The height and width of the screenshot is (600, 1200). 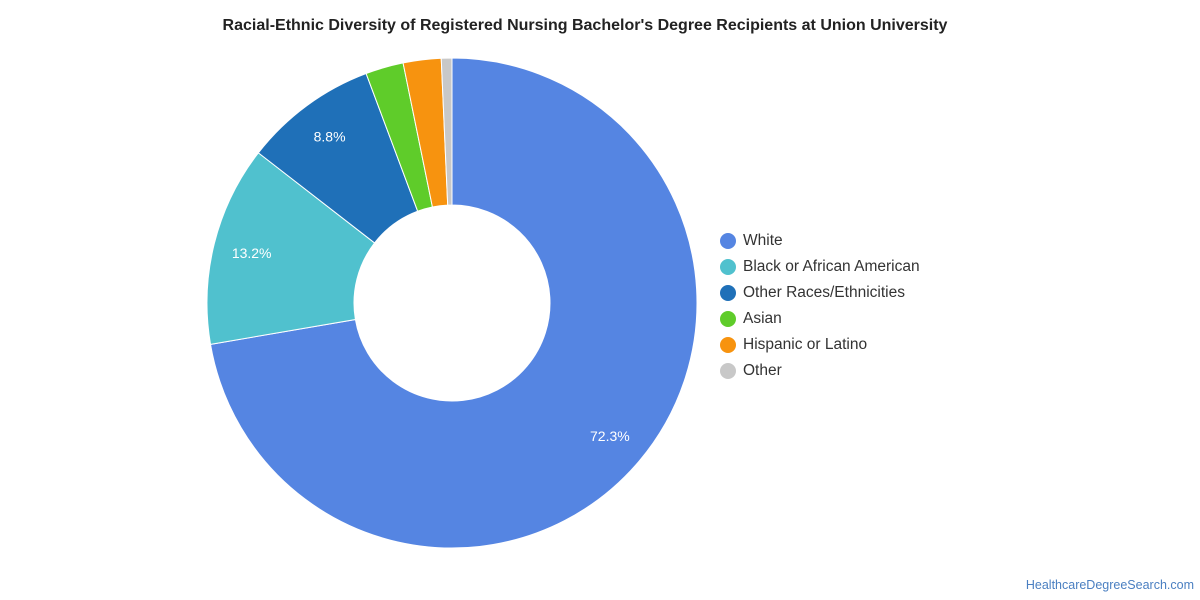 I want to click on legend-item-white: White, so click(x=820, y=241).